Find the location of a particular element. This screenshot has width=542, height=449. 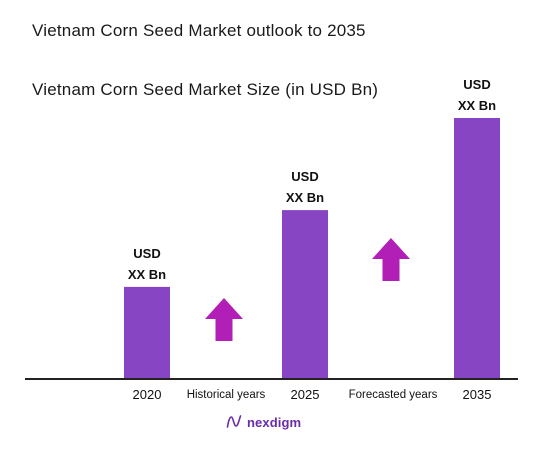

nexdigm-logo: nexdigm is located at coordinates (263, 422).